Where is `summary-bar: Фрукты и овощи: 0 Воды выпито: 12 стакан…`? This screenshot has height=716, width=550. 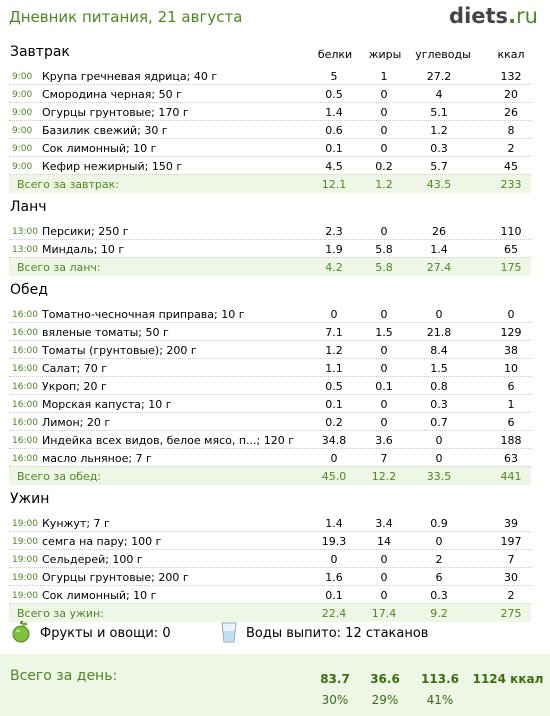 summary-bar: Фрукты и овощи: 0 Воды выпито: 12 стакан… is located at coordinates (275, 633).